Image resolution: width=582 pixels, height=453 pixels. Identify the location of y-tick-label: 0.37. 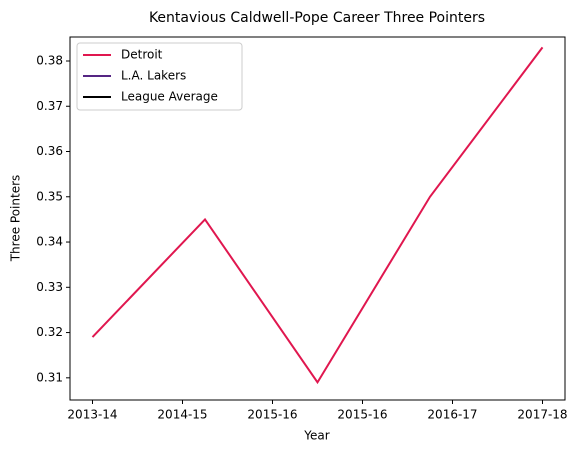
(49, 106).